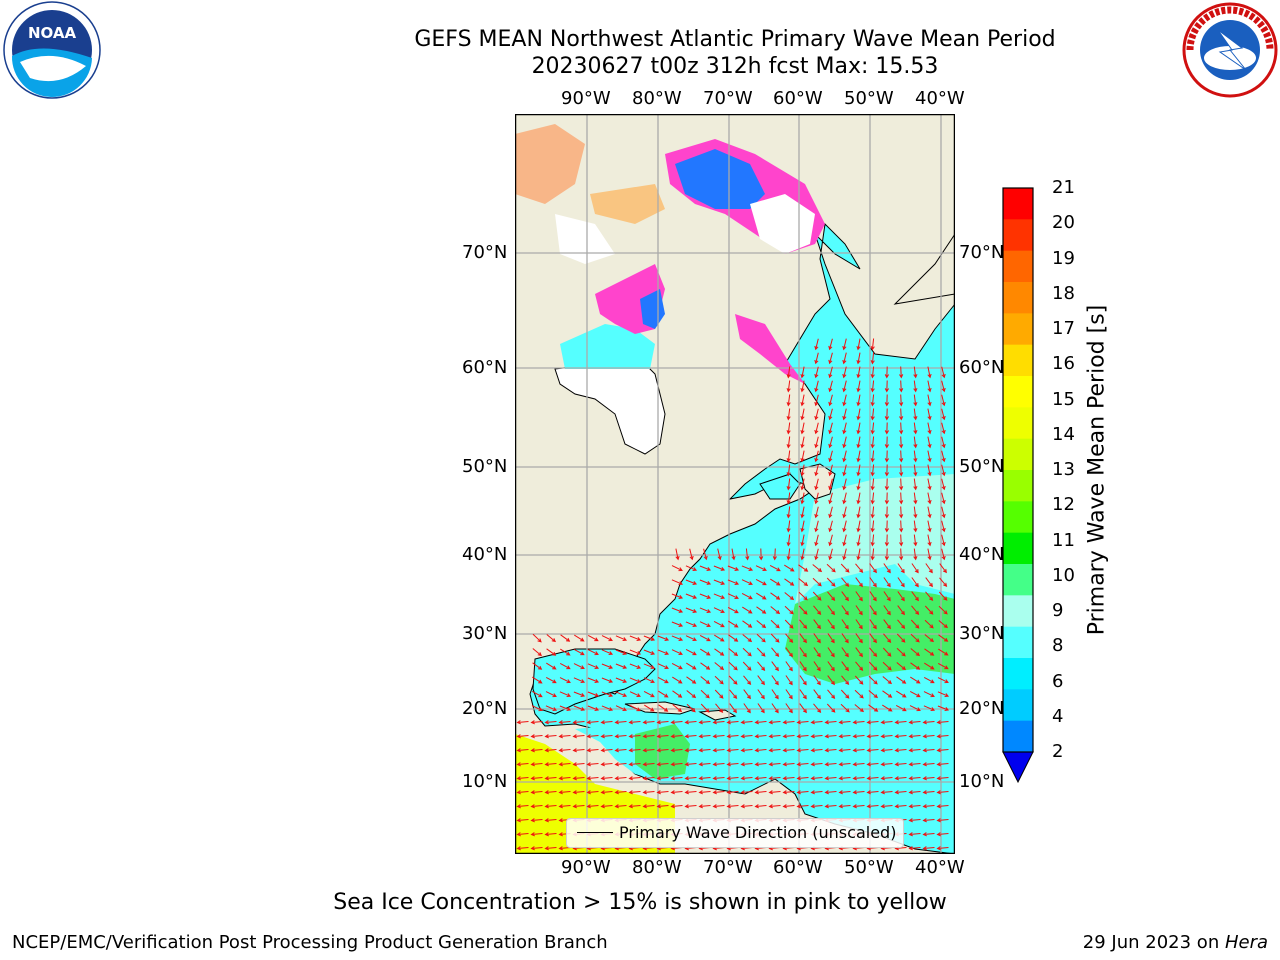 The width and height of the screenshot is (1280, 960). I want to click on ice-blue-hudson, so click(652, 309).